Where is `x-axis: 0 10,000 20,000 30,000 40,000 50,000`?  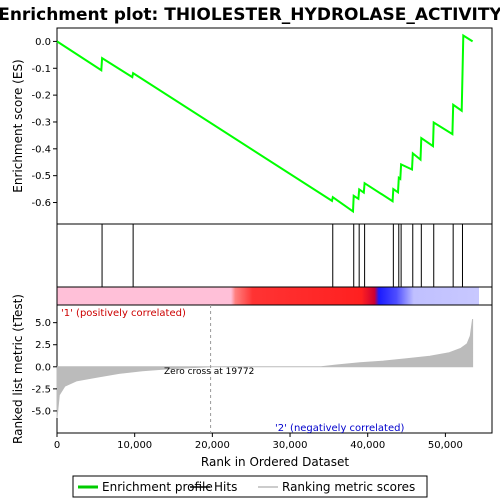
x-axis: 0 10,000 20,000 30,000 40,000 50,000 is located at coordinates (258, 442).